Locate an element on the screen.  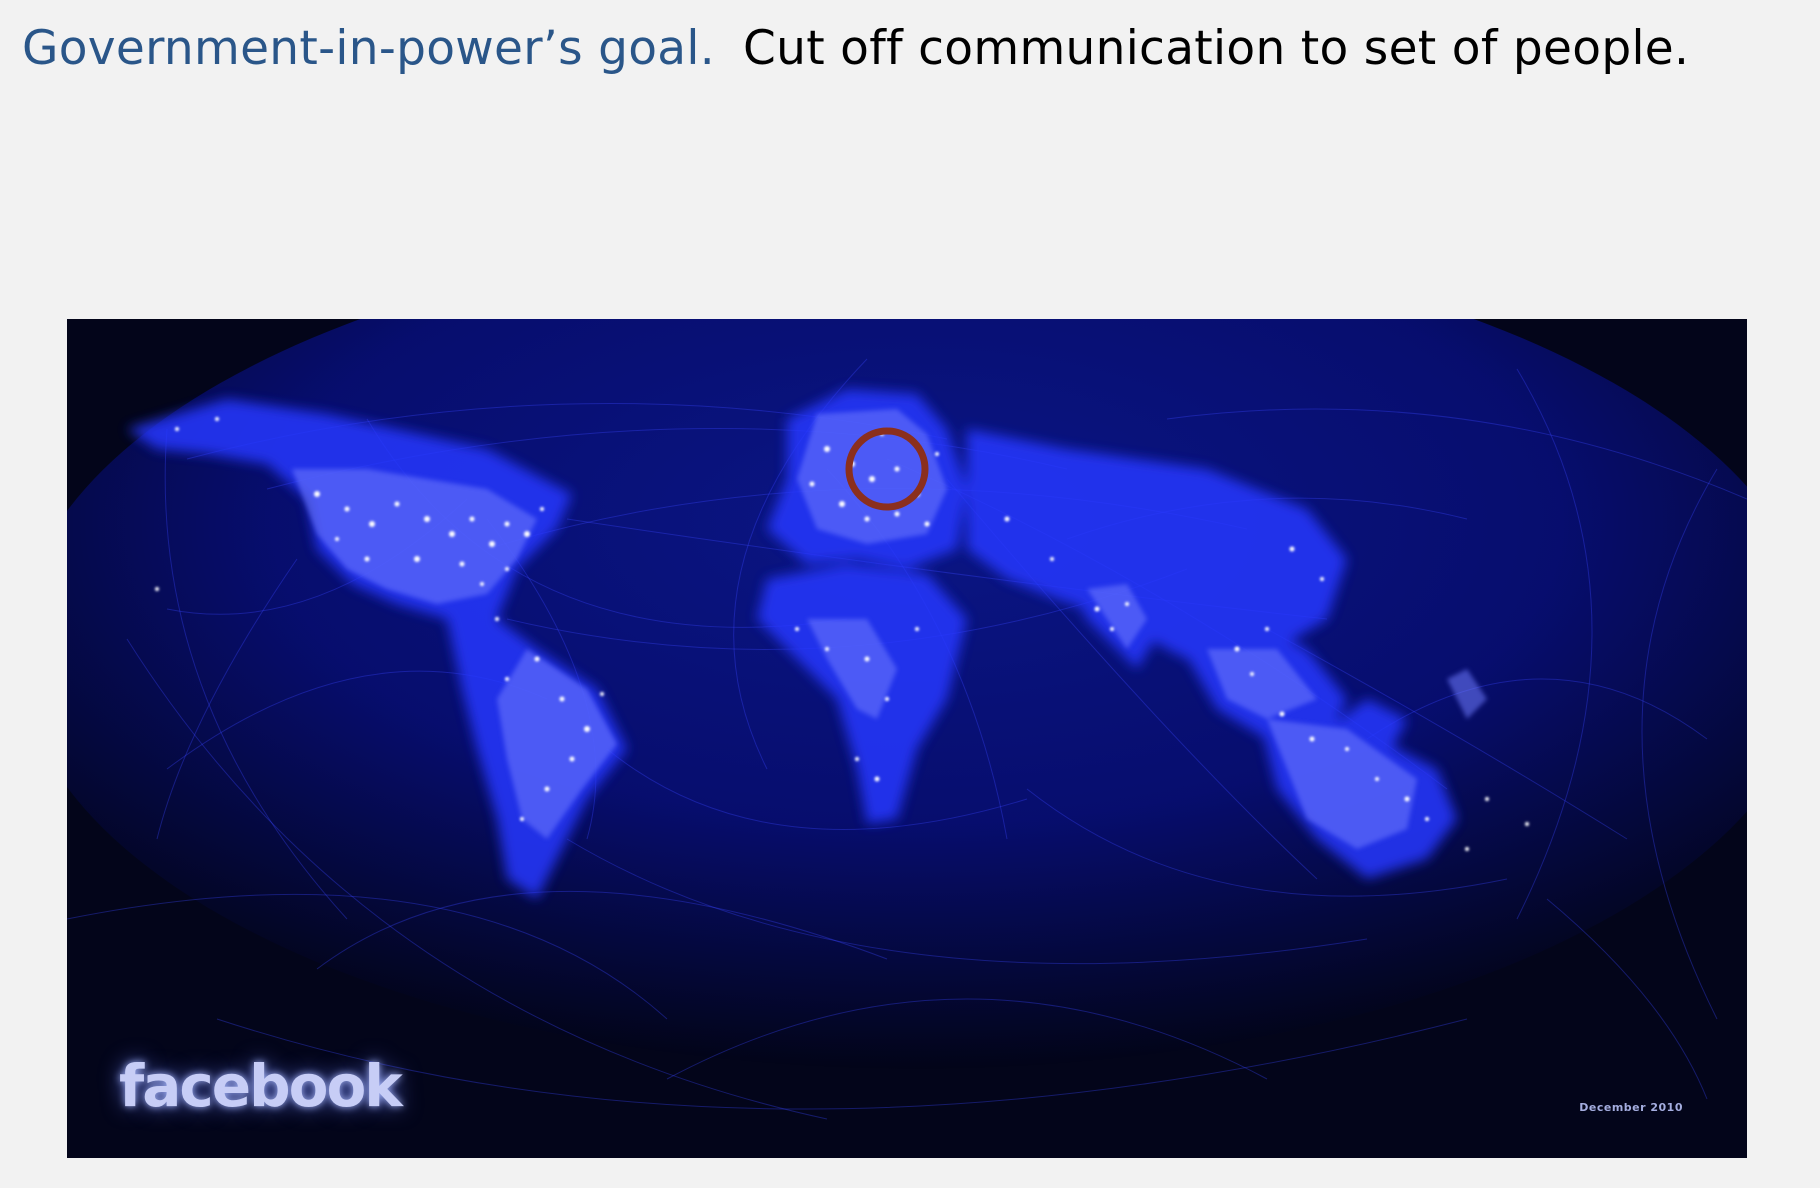
highlight-circle is located at coordinates (887, 469).